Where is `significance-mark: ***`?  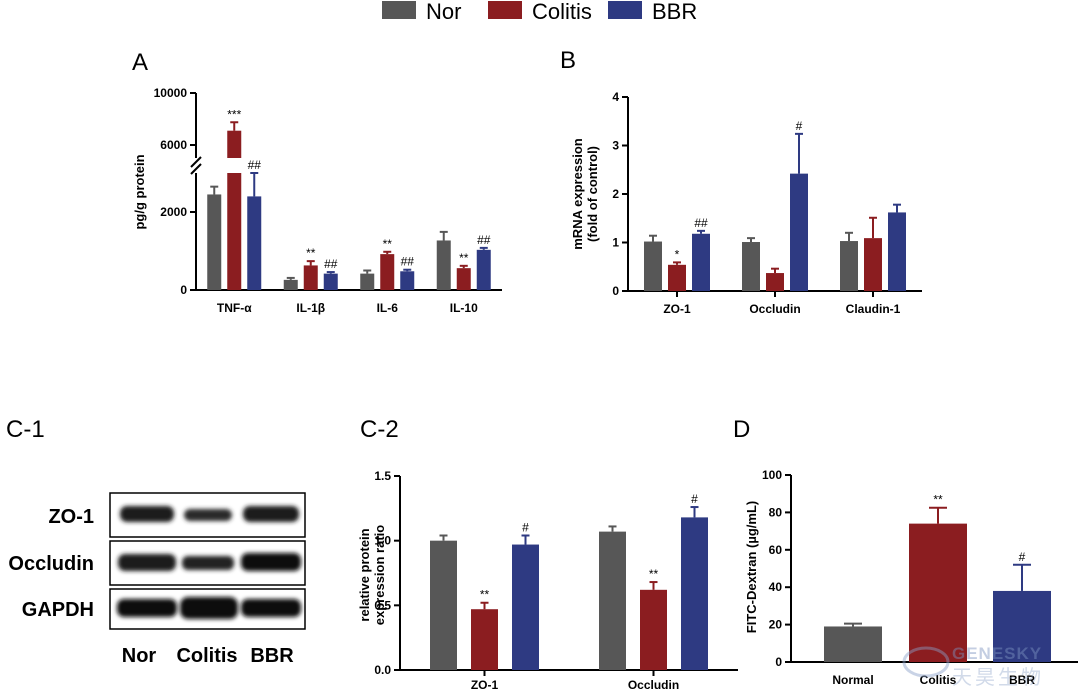 significance-mark: *** is located at coordinates (234, 114).